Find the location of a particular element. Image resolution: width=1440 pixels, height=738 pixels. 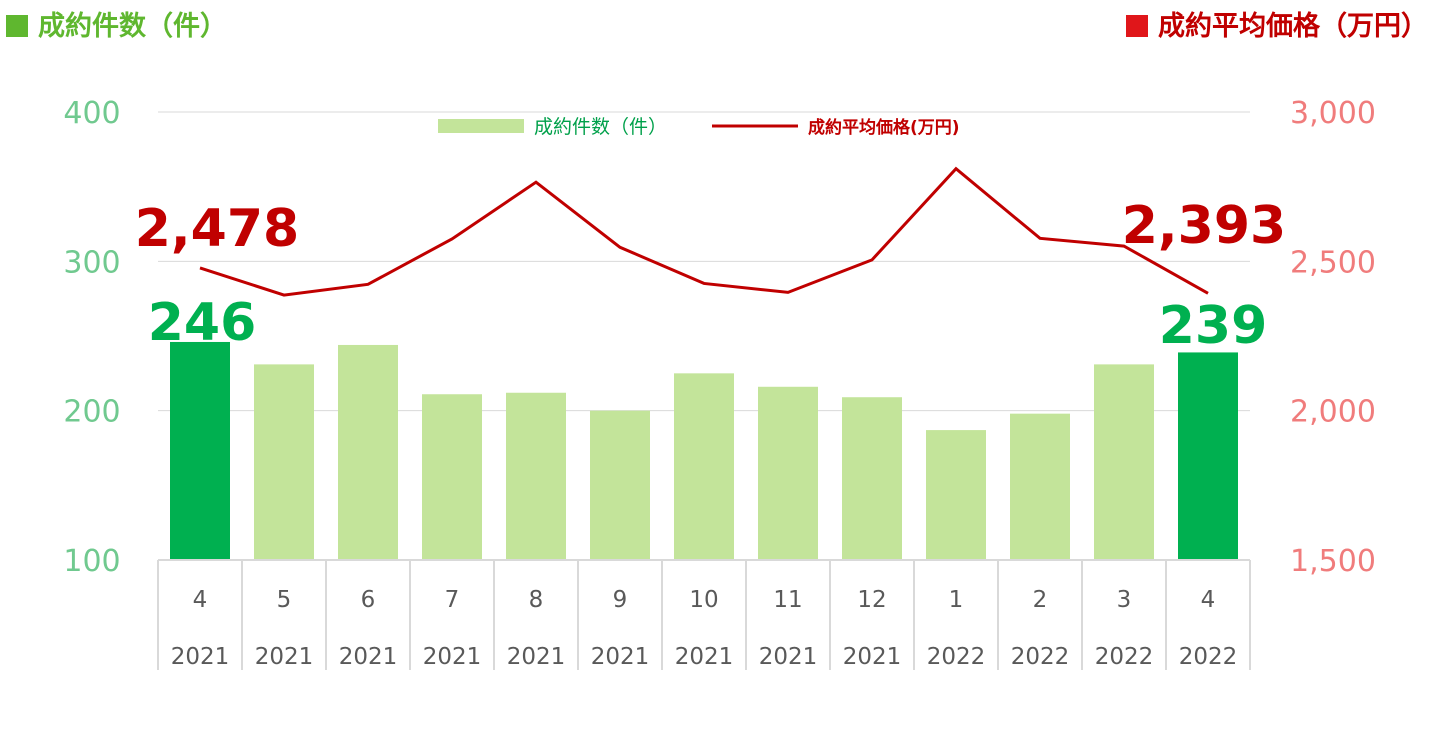

x-tick-month: 2 is located at coordinates (1040, 600).